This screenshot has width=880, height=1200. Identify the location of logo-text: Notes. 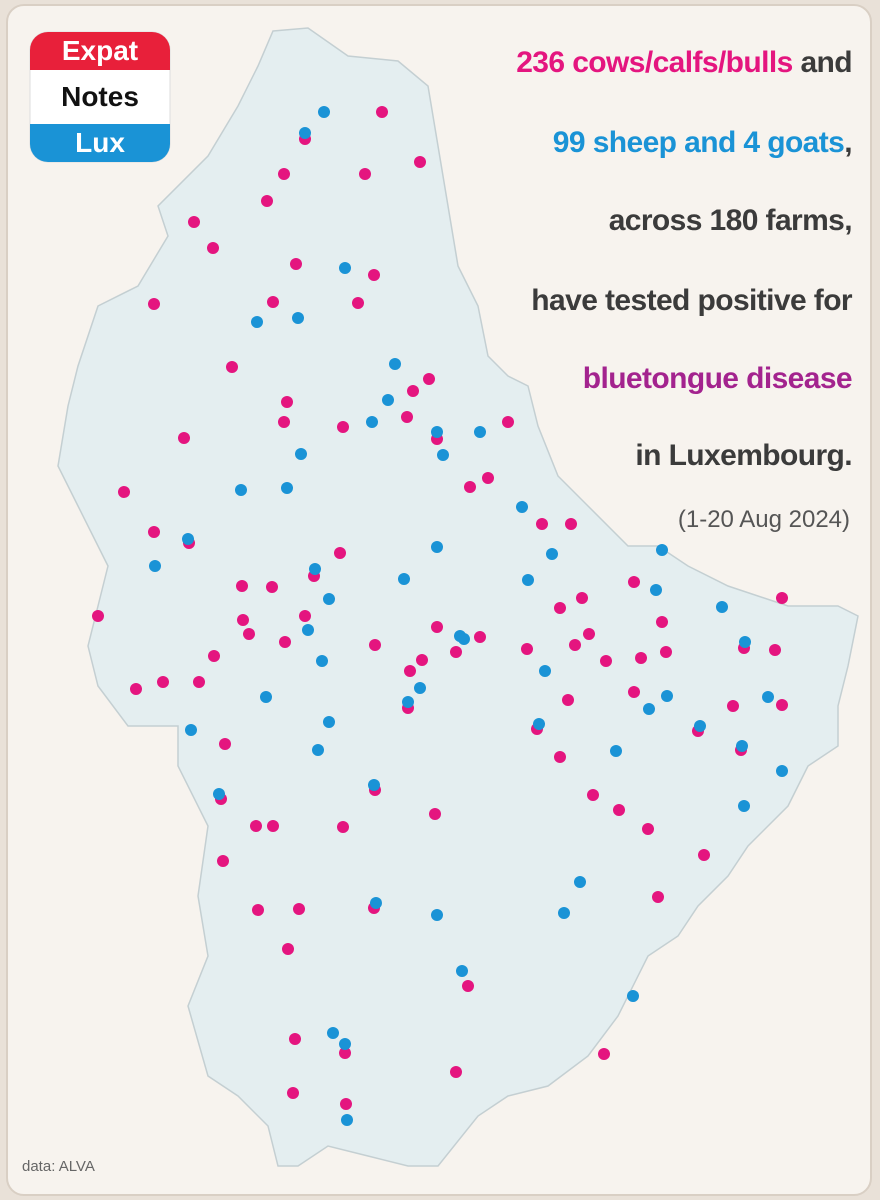
(100, 96).